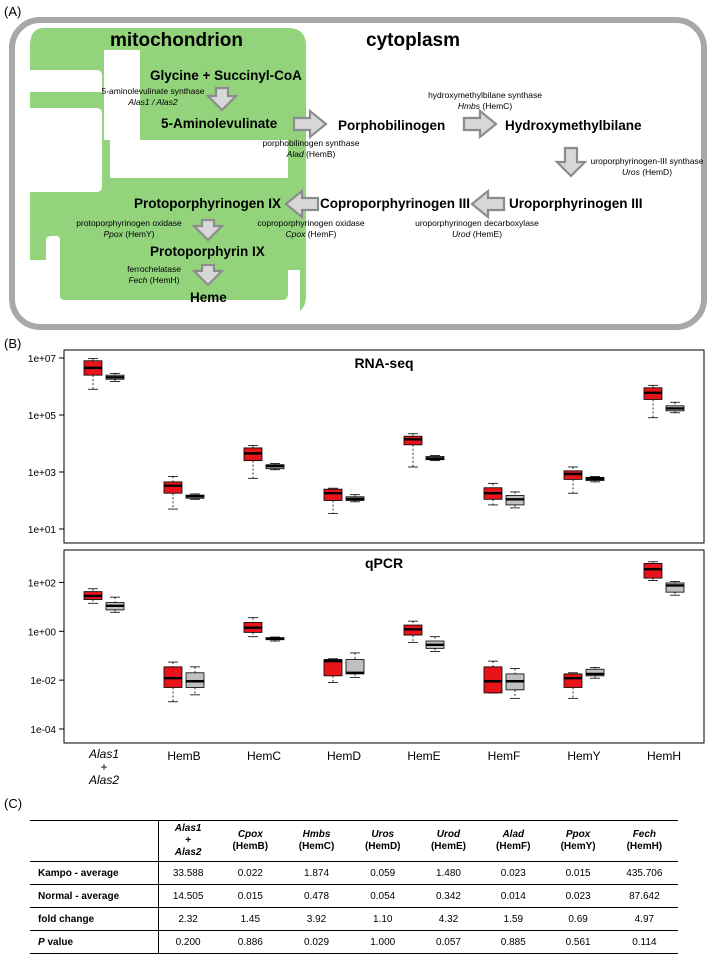  What do you see at coordinates (448, 896) in the screenshot?
I see `table-cell: 0.342` at bounding box center [448, 896].